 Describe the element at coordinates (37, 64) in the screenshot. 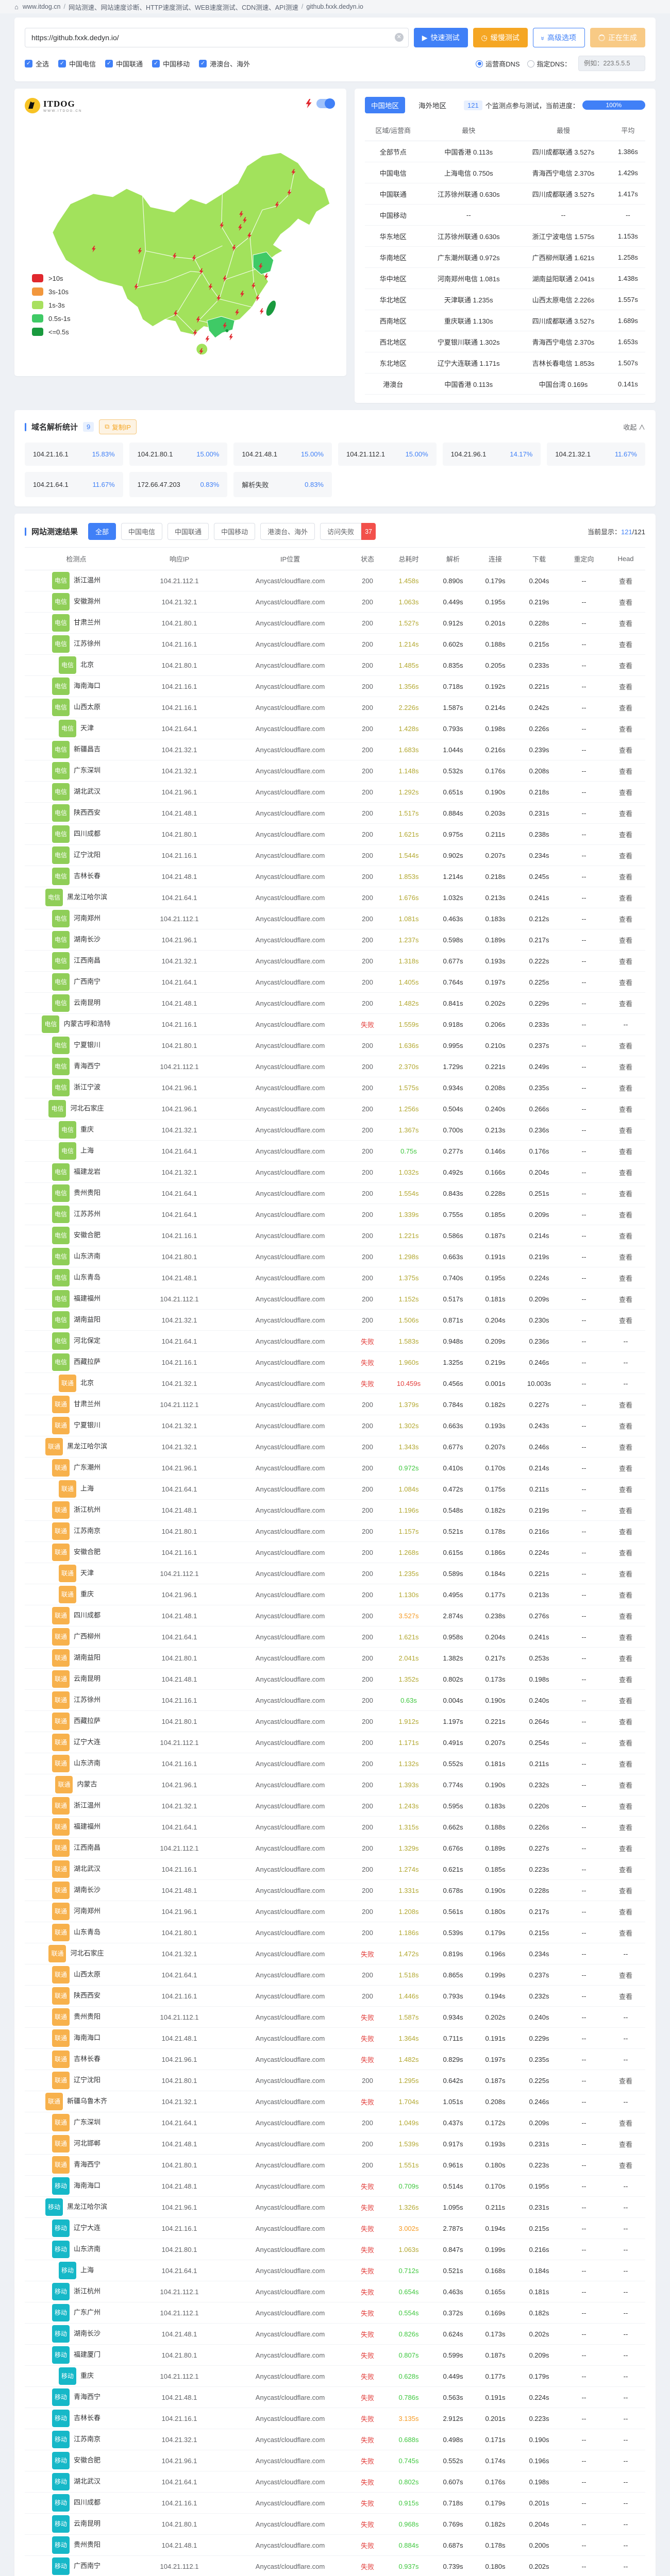

I see `operator-checkbox: ✓ 全选` at that location.